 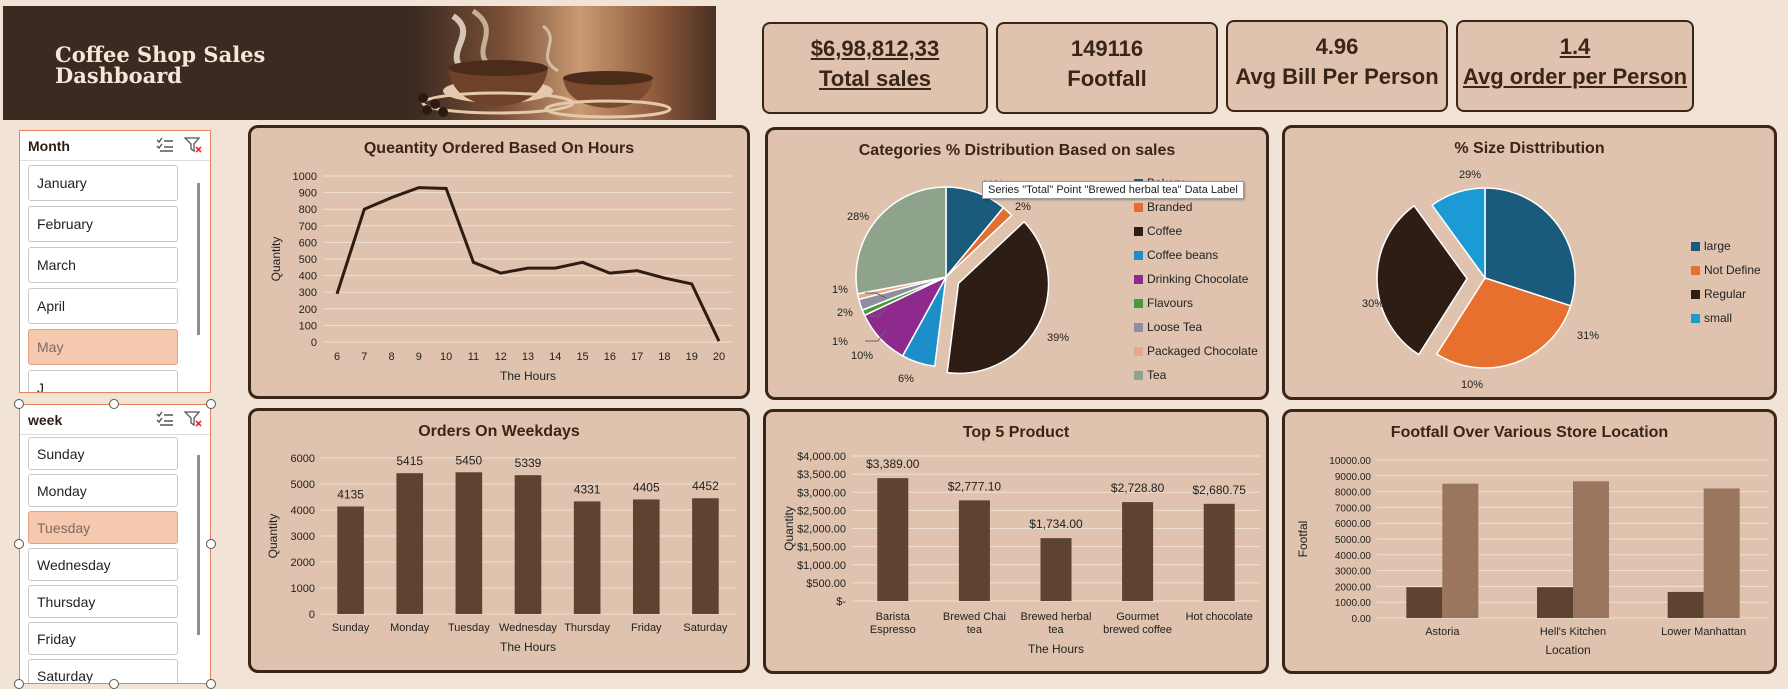 I want to click on month-slicer-header: Month, so click(x=115, y=146).